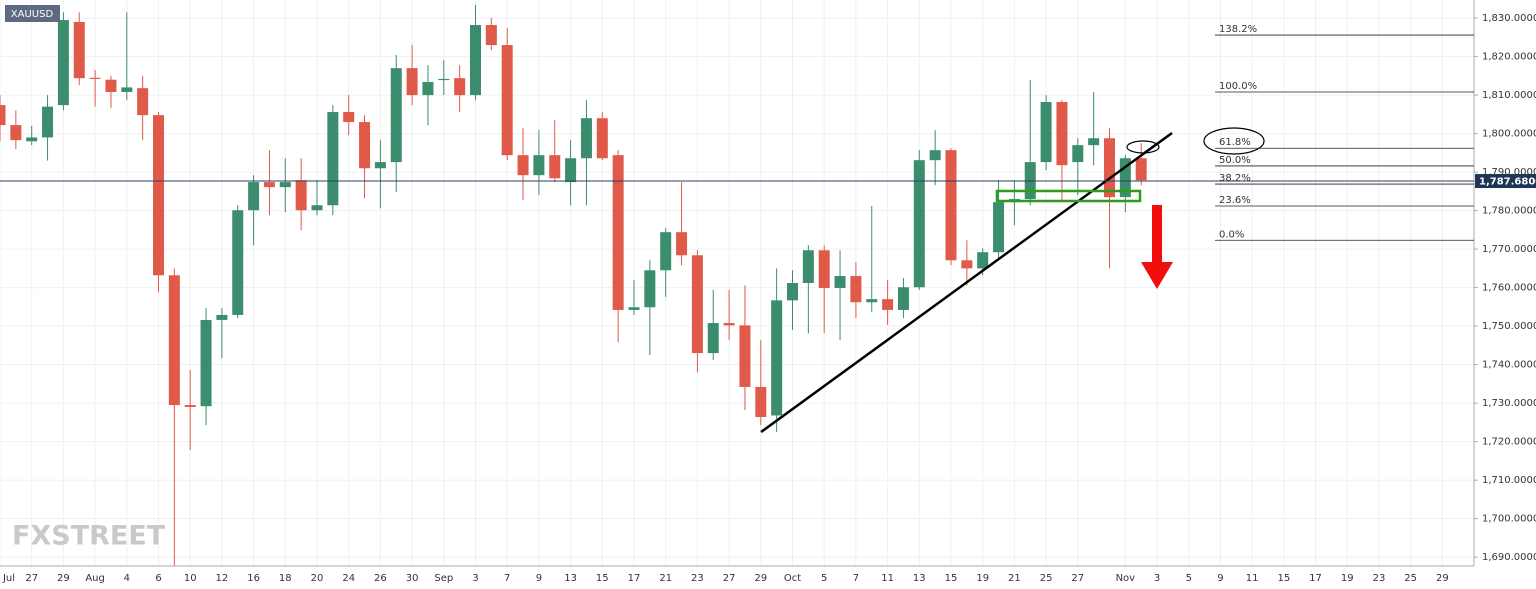 The height and width of the screenshot is (589, 1536). What do you see at coordinates (1509, 480) in the screenshot?
I see `y-tick-label: 1,710.0000` at bounding box center [1509, 480].